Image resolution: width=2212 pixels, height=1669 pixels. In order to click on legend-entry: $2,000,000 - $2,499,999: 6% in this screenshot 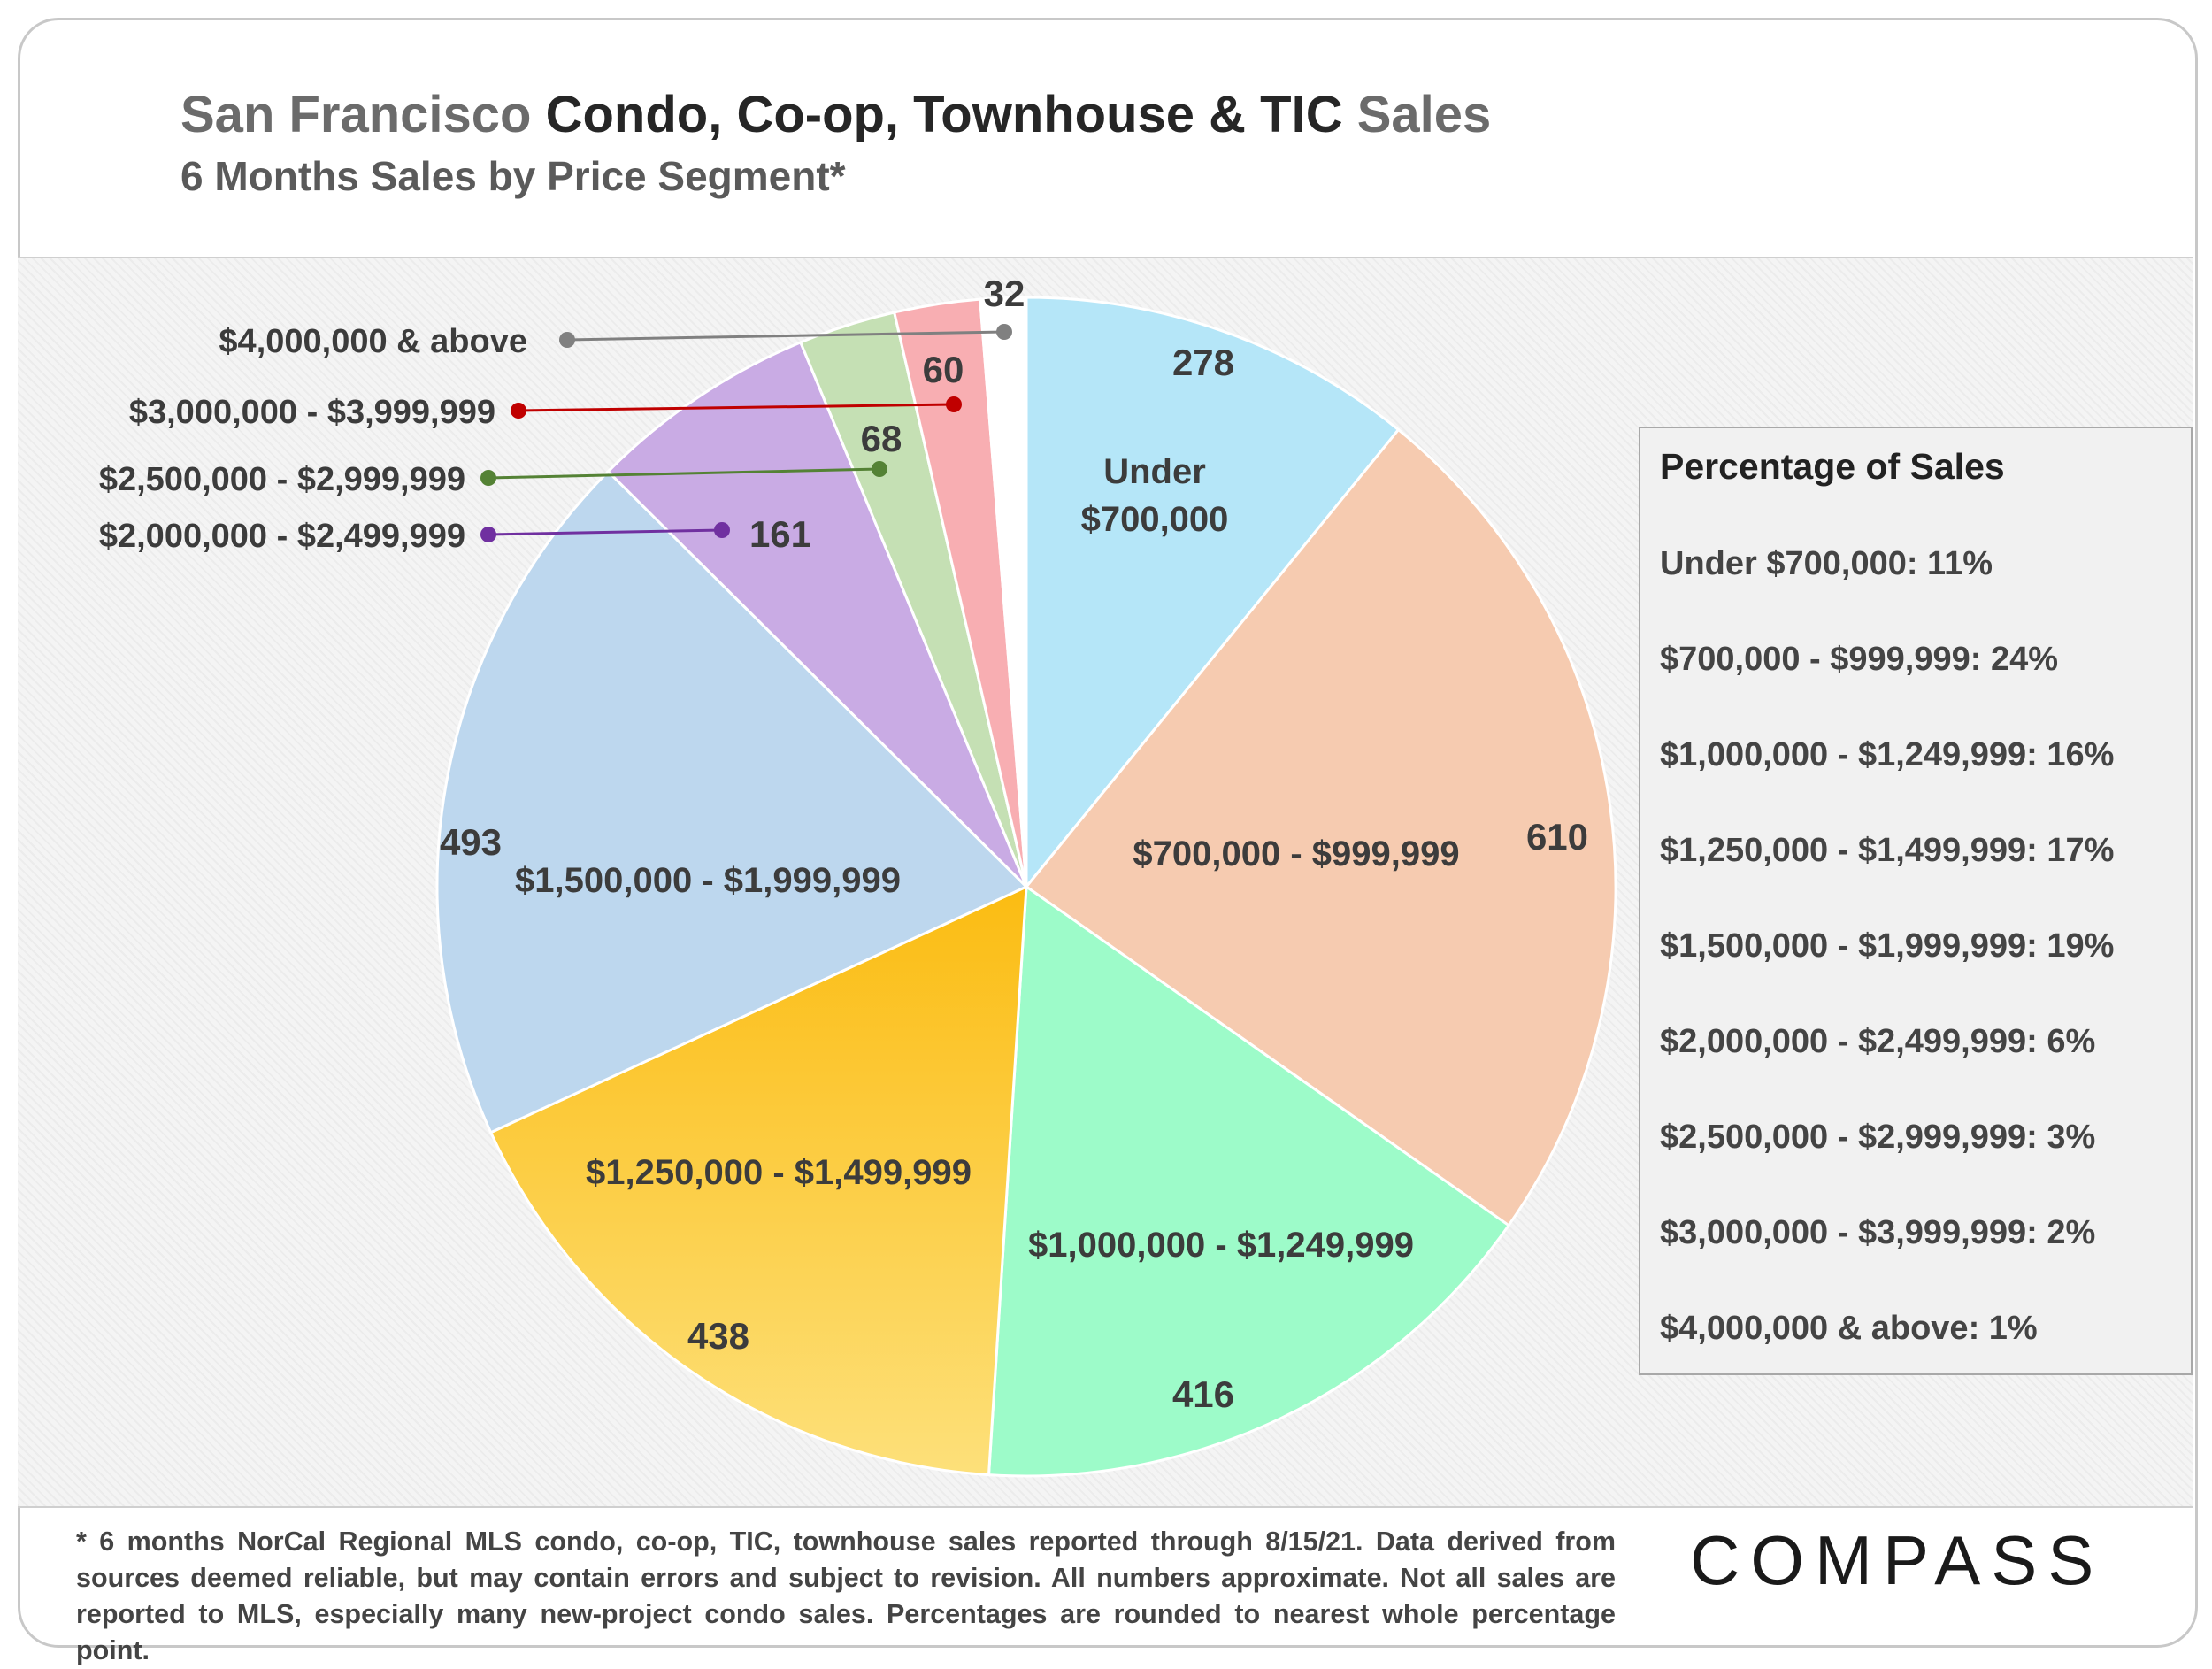, I will do `click(1878, 1041)`.